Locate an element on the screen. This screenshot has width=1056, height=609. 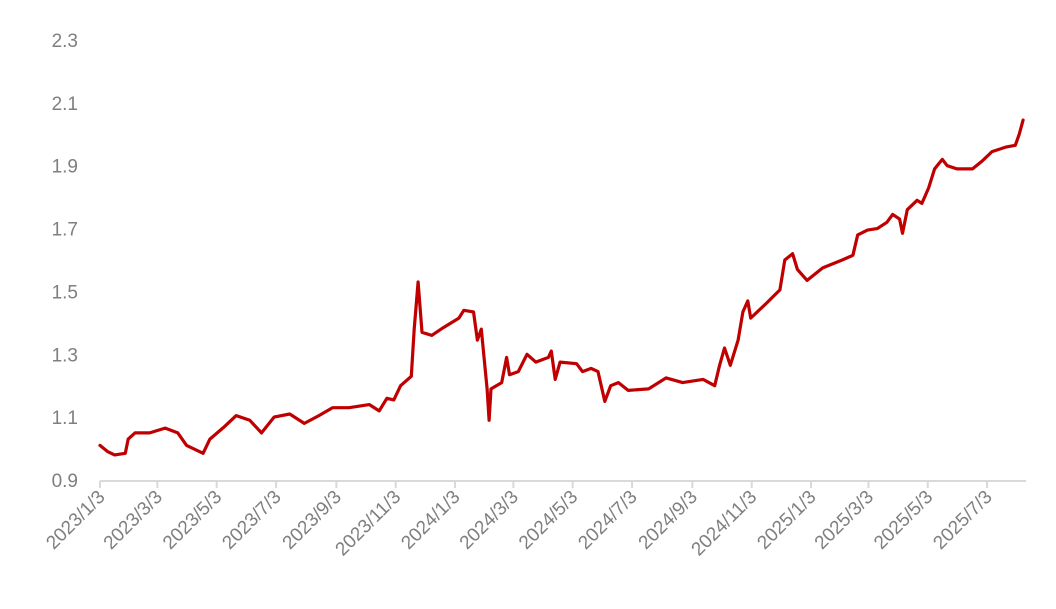
y-tick-label: 2.3 is located at coordinates (65, 41).